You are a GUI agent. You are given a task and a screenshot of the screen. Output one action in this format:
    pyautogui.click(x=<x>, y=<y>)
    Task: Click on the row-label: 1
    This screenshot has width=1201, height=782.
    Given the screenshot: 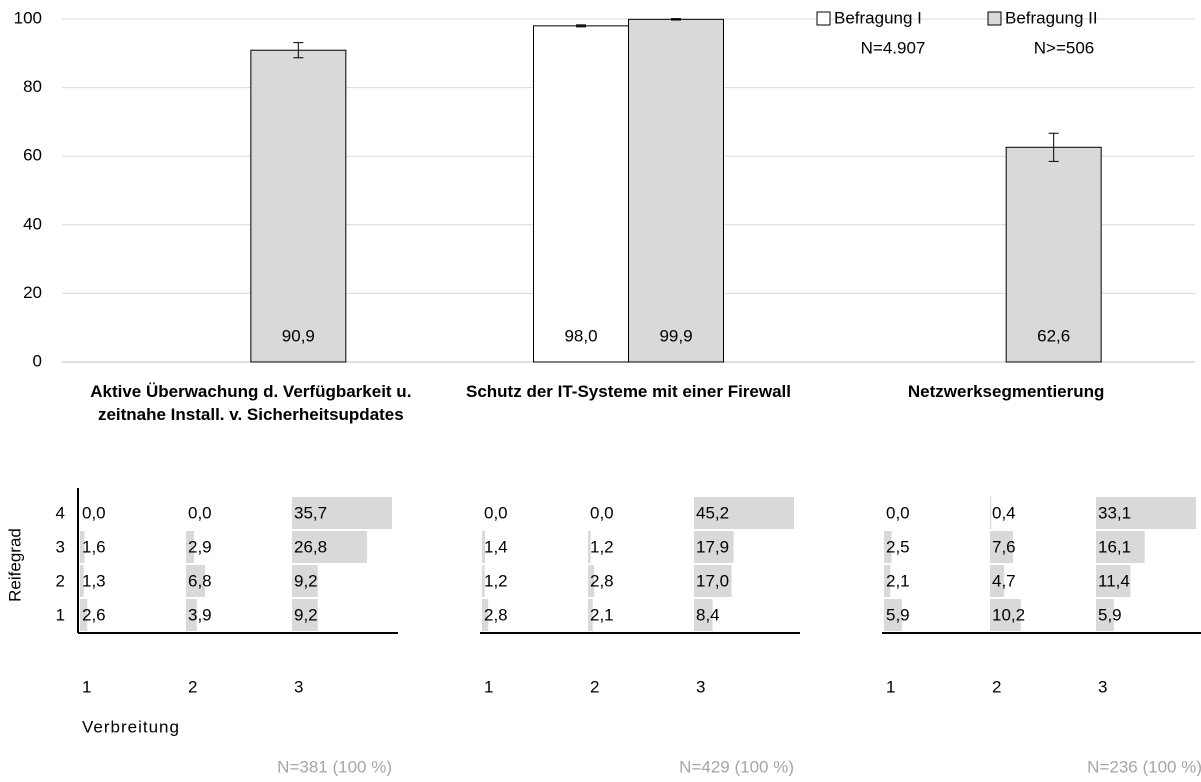 What is the action you would take?
    pyautogui.click(x=60, y=614)
    